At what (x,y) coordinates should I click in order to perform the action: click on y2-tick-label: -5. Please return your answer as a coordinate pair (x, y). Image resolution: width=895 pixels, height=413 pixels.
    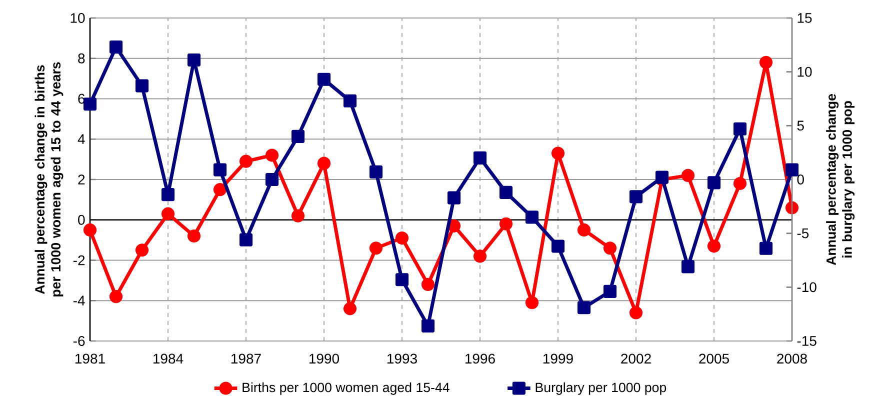
    Looking at the image, I should click on (803, 233).